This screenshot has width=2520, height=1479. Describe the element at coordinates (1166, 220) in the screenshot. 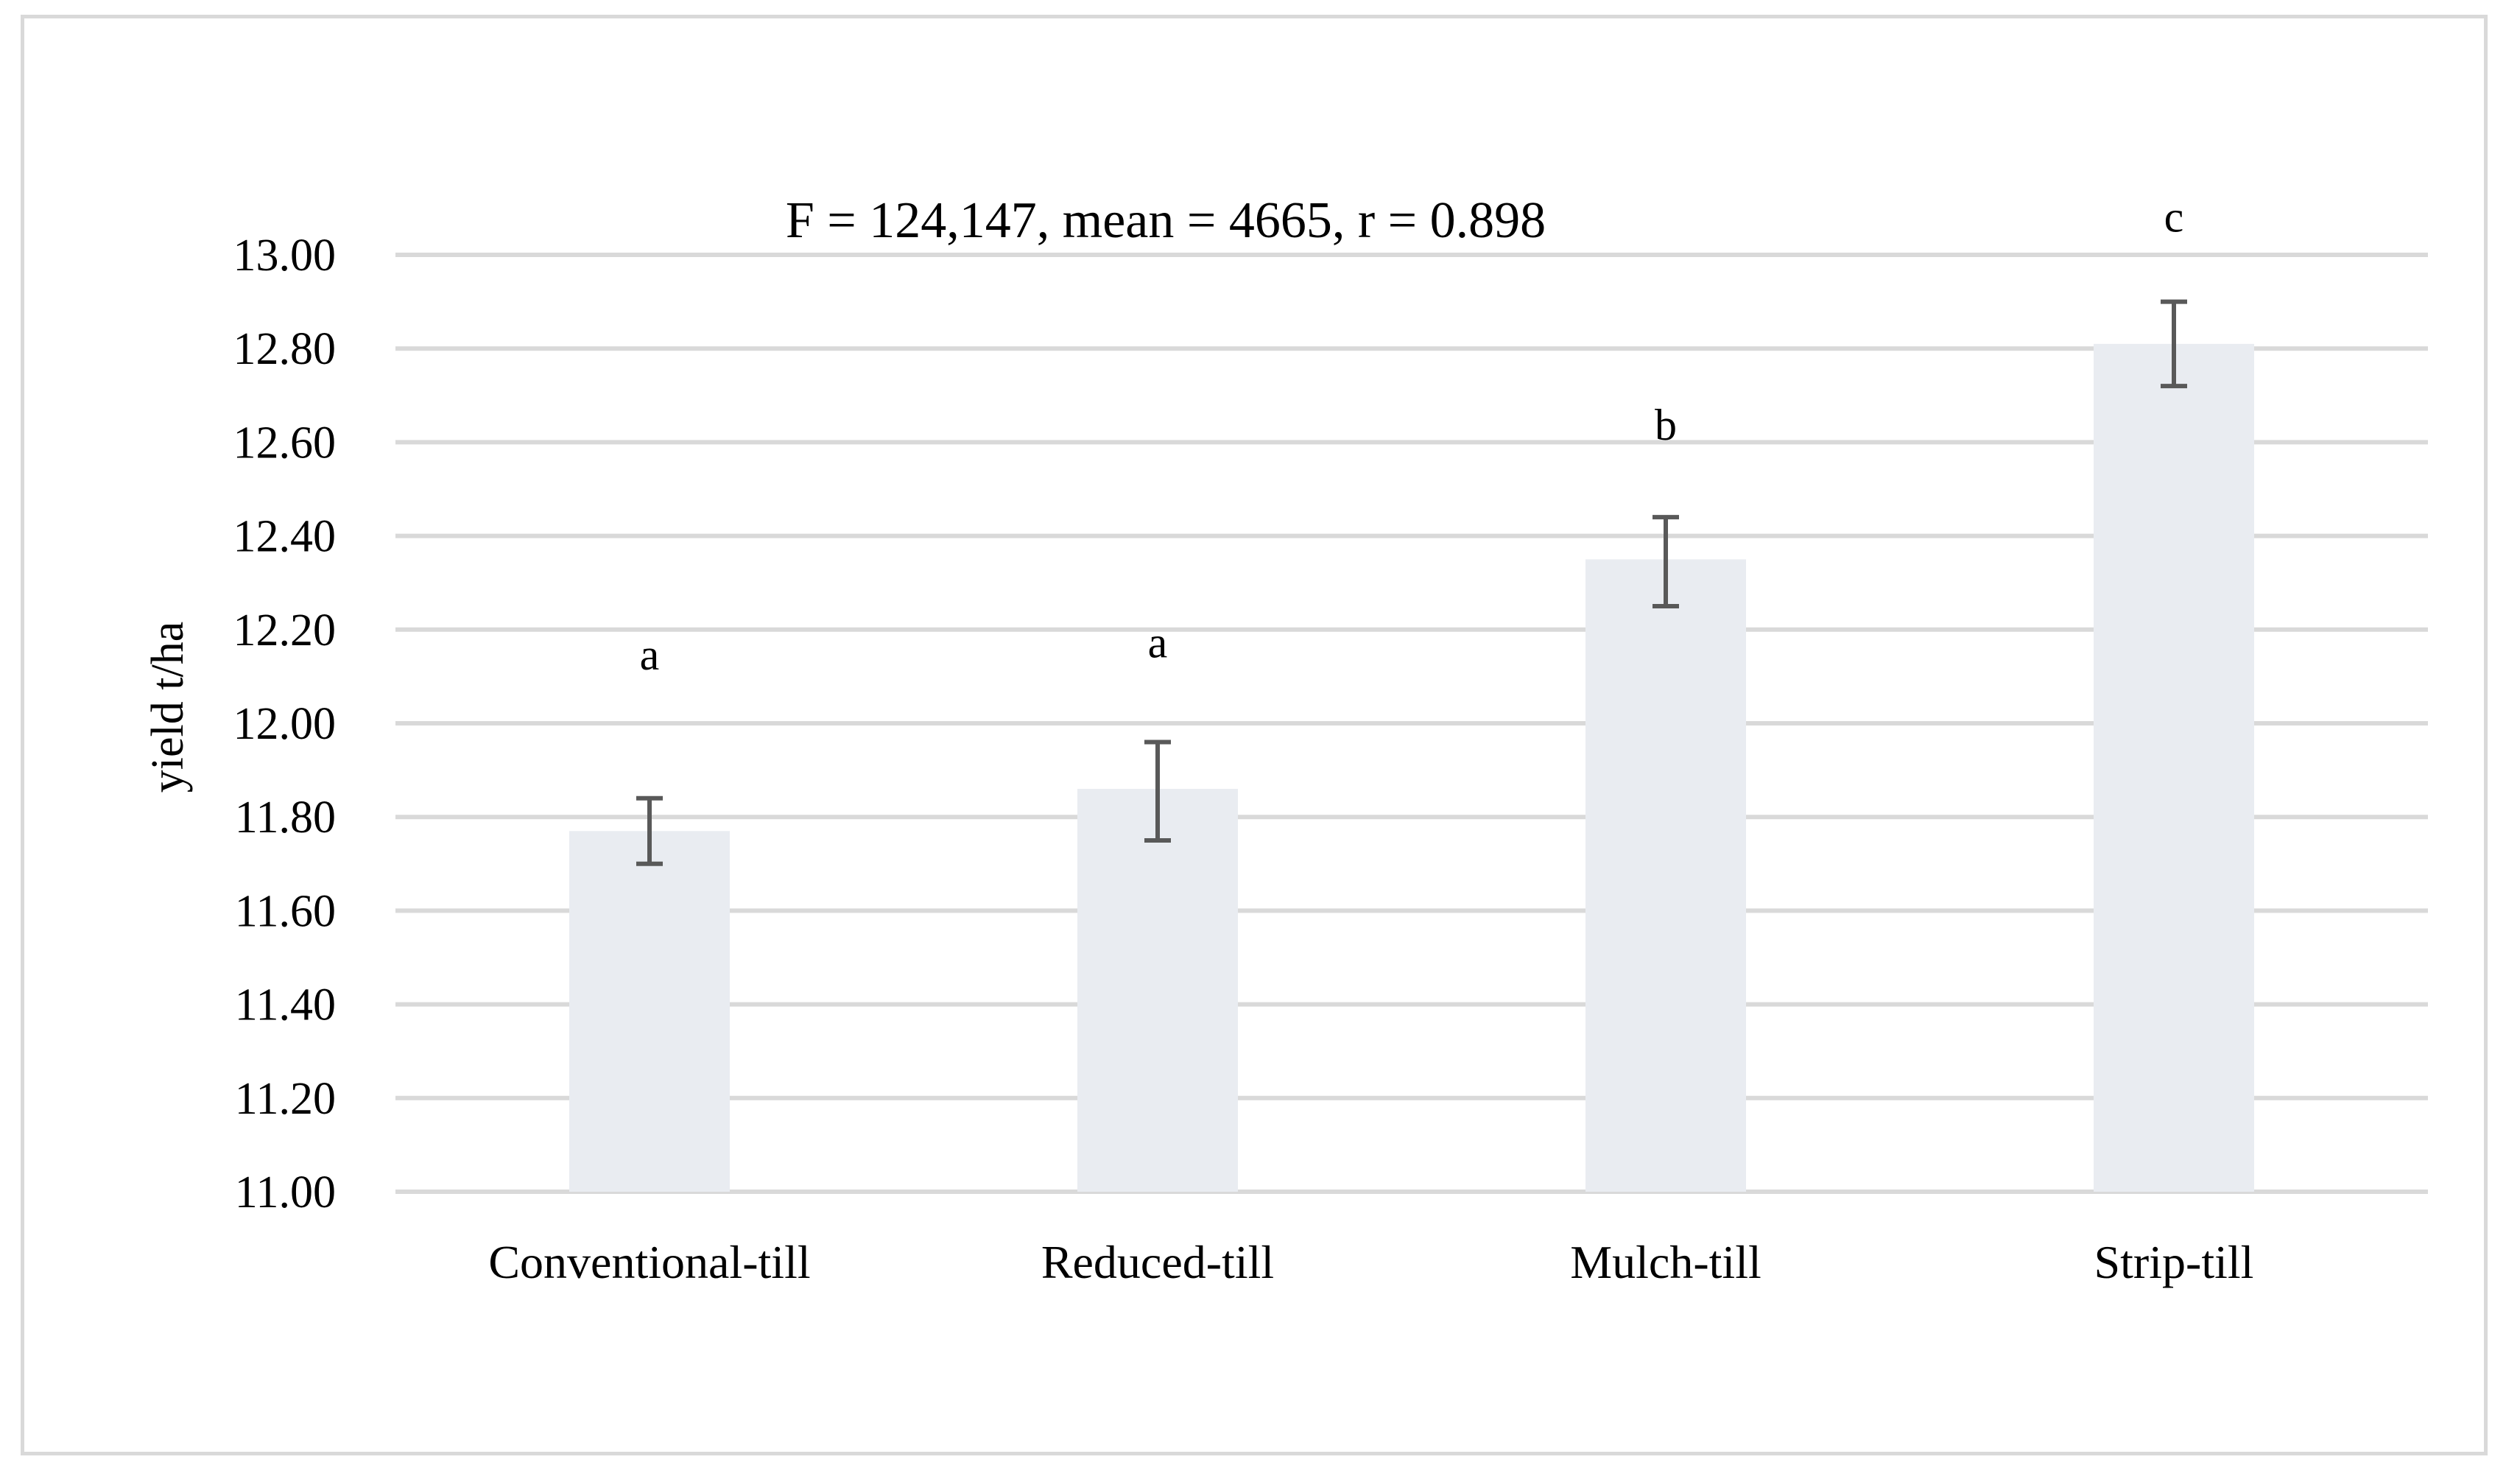

I see `chart-annotation: F = 124,147, mean = 4665, r = 0.898` at that location.